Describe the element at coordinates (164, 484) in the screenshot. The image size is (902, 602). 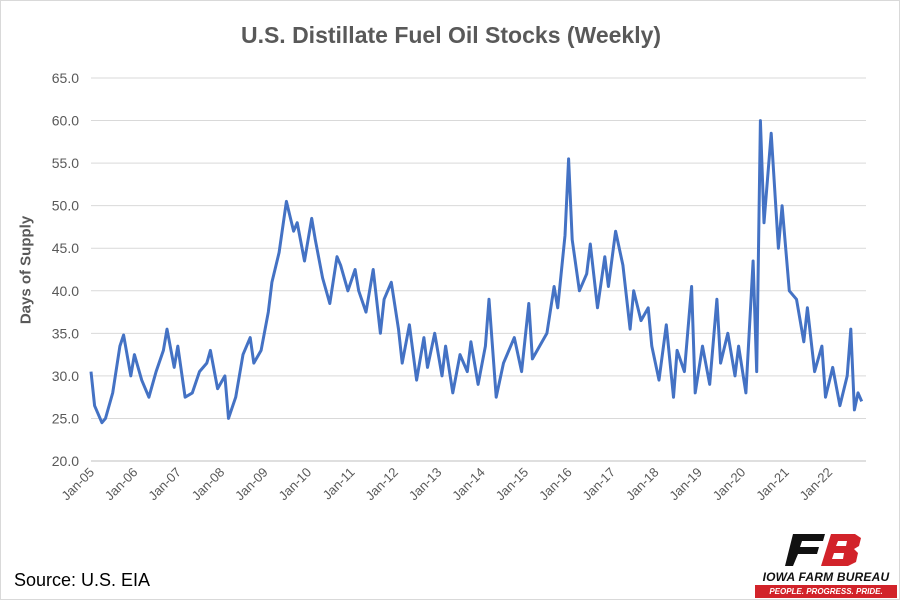
I see `x-tick-label: Jan-07` at that location.